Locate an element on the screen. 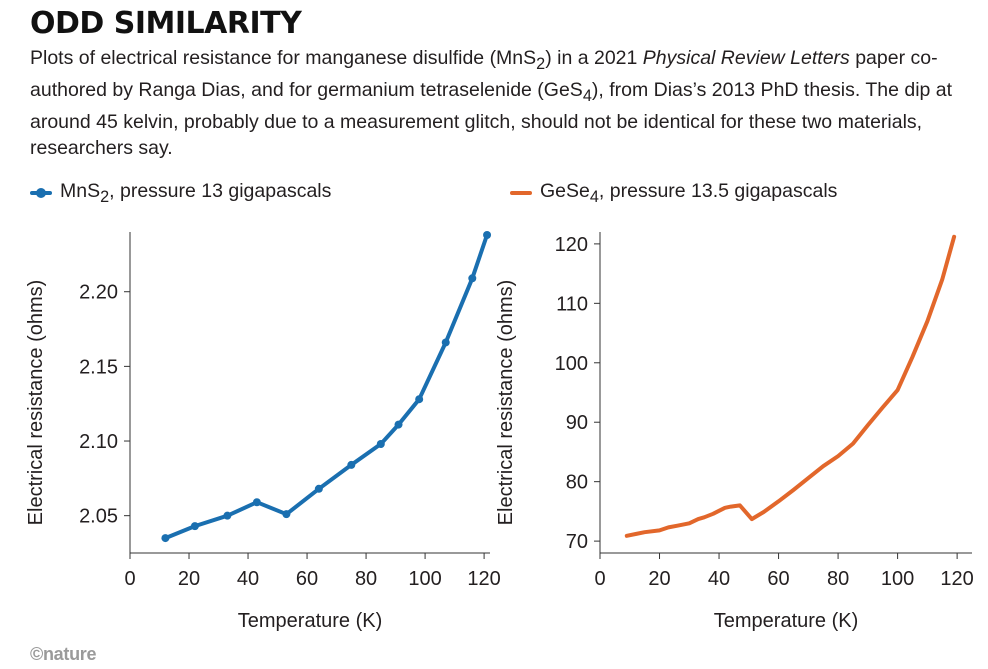 The width and height of the screenshot is (988, 669). legend-label-mns2: MnS2, pressure 13 gigapascals is located at coordinates (196, 193).